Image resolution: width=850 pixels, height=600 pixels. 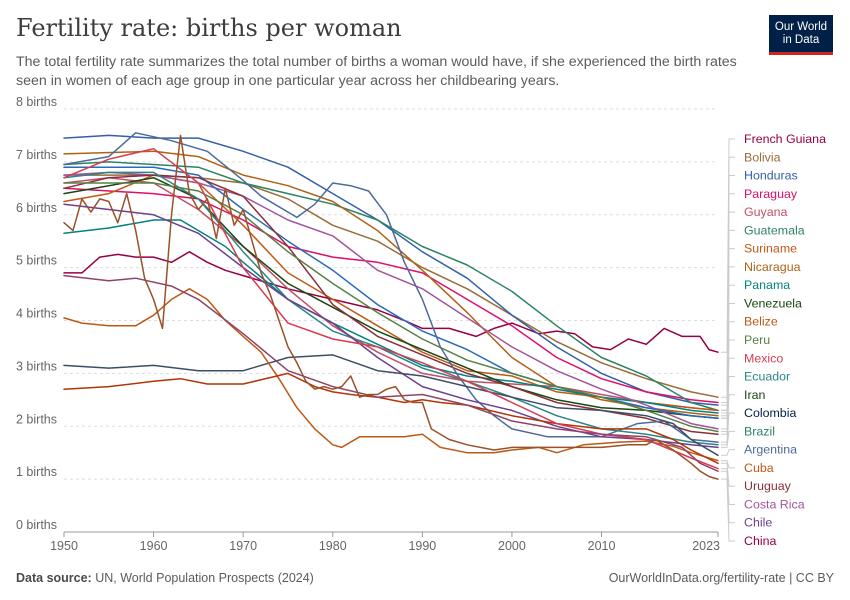 I want to click on owid-logo: Our World in Data, so click(x=801, y=35).